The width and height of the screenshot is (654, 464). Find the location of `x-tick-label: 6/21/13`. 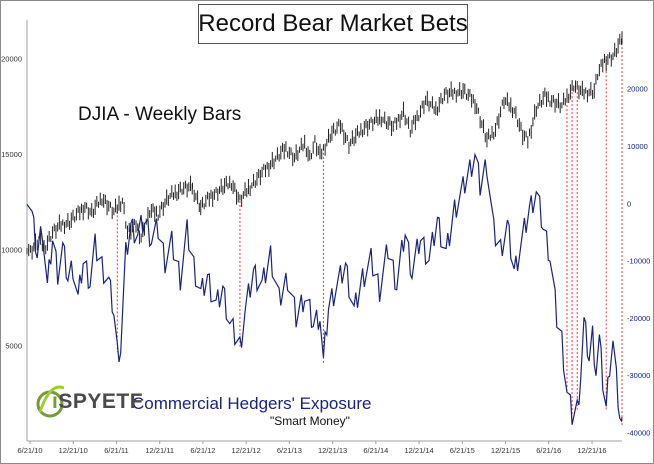

x-tick-label: 6/21/13 is located at coordinates (289, 450).